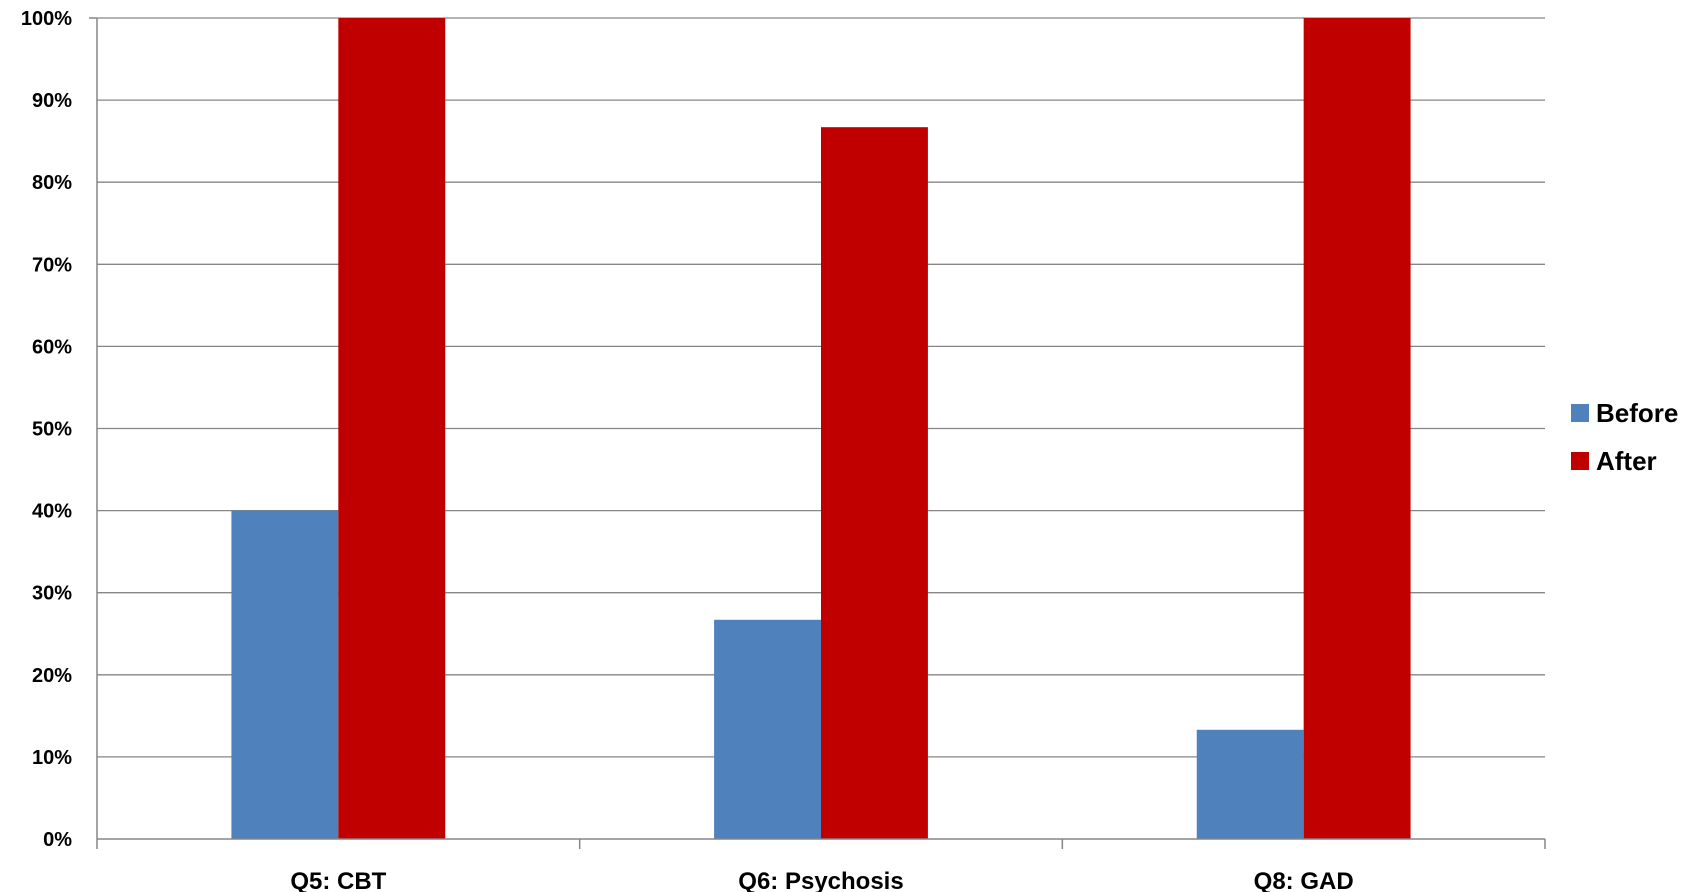  I want to click on legend-swatch-before, so click(1580, 413).